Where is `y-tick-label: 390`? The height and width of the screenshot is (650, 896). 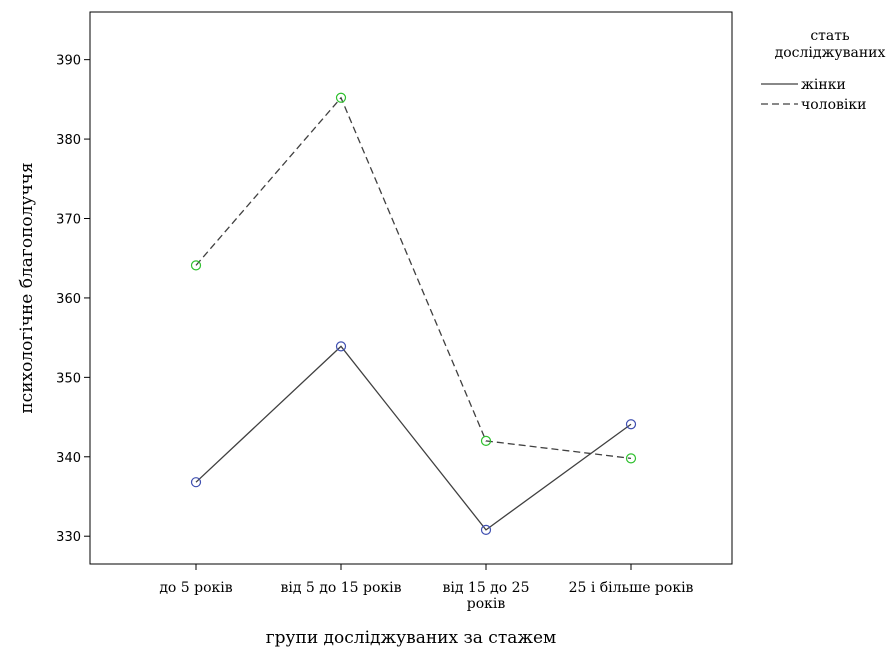 y-tick-label: 390 is located at coordinates (68, 61).